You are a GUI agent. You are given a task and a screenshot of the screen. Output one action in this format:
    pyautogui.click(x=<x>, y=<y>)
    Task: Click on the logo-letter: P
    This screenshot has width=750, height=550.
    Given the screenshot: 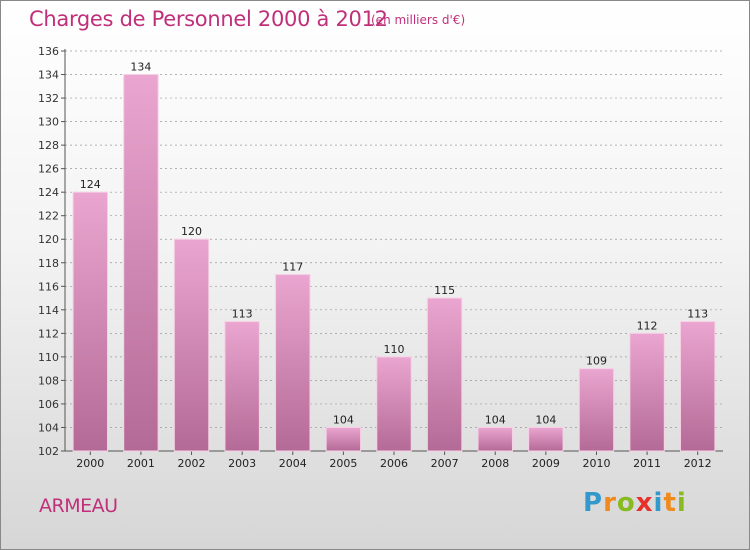 What is the action you would take?
    pyautogui.click(x=593, y=503)
    